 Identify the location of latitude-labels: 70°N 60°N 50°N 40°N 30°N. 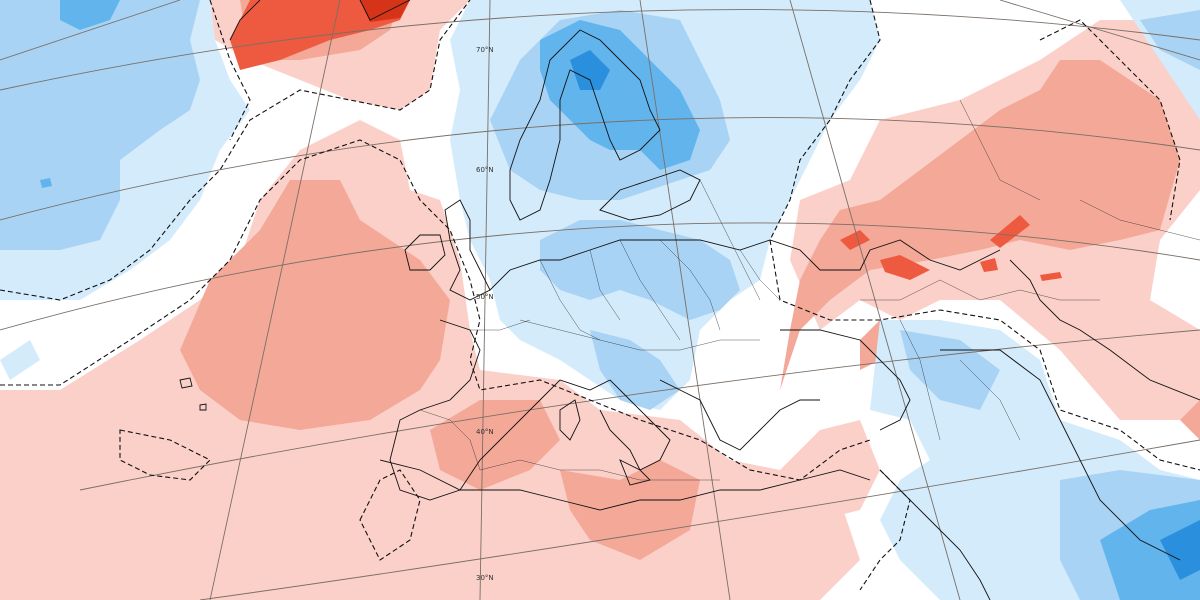
(485, 314).